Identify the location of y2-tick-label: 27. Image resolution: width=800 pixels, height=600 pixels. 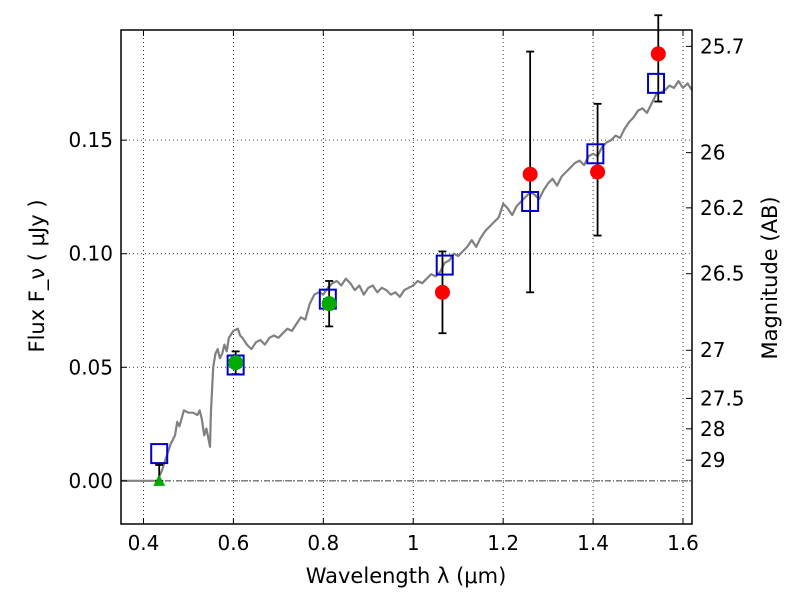
(712, 350).